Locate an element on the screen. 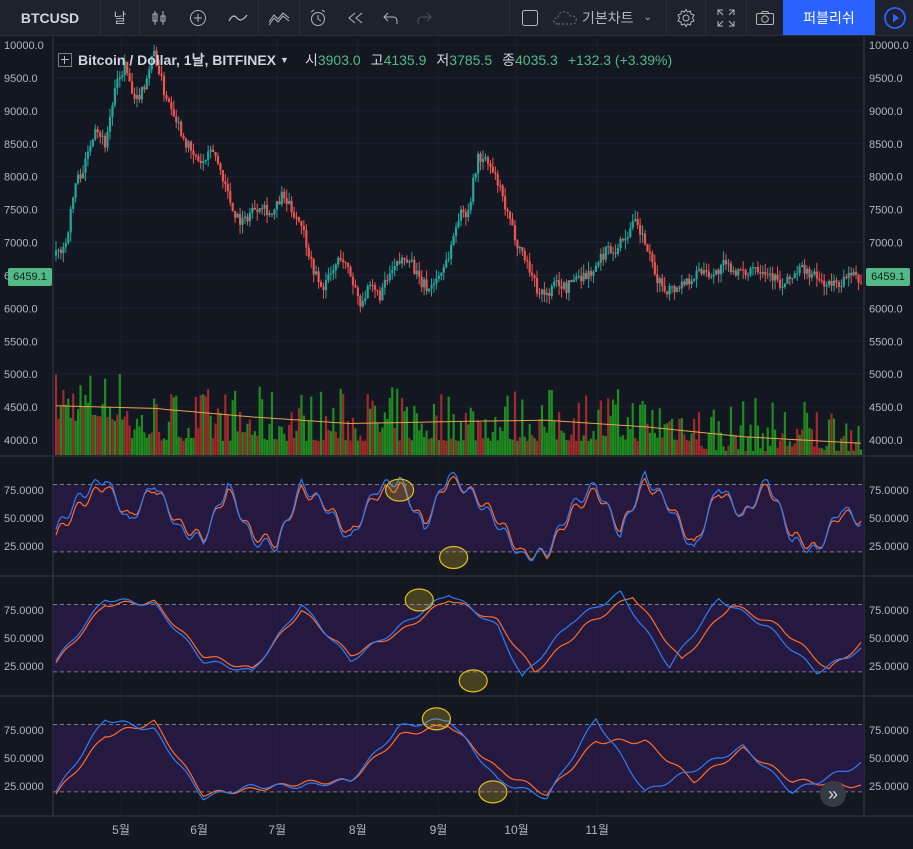 Image resolution: width=913 pixels, height=849 pixels. undo-icon is located at coordinates (391, 17).